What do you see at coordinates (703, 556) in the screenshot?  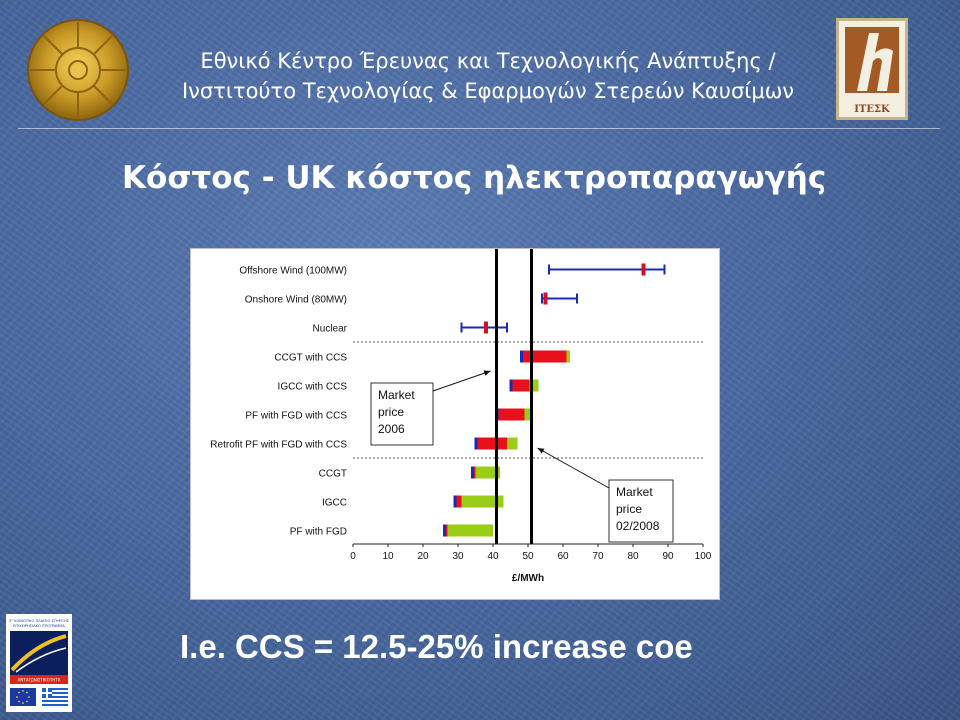 I see `x-tick-label: 100` at bounding box center [703, 556].